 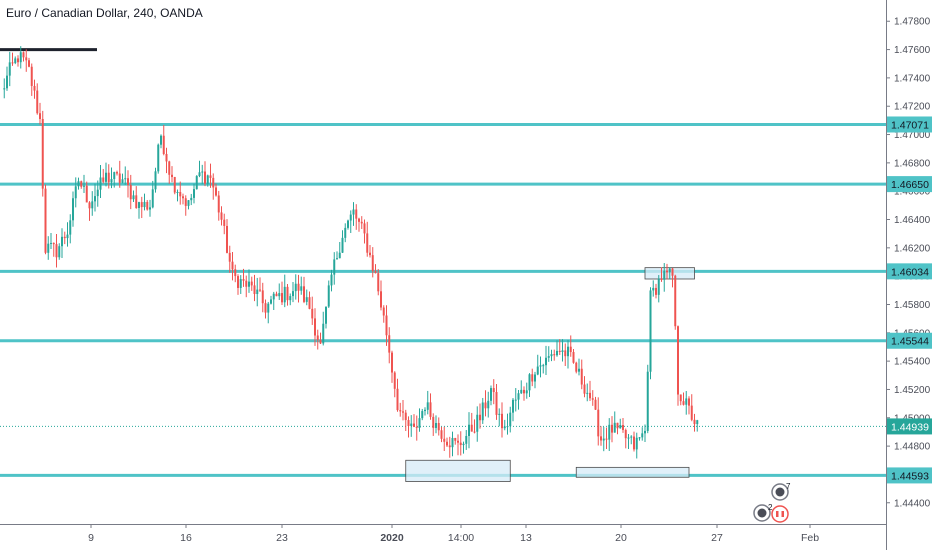 I want to click on time-tick-label: 13, so click(x=526, y=538).